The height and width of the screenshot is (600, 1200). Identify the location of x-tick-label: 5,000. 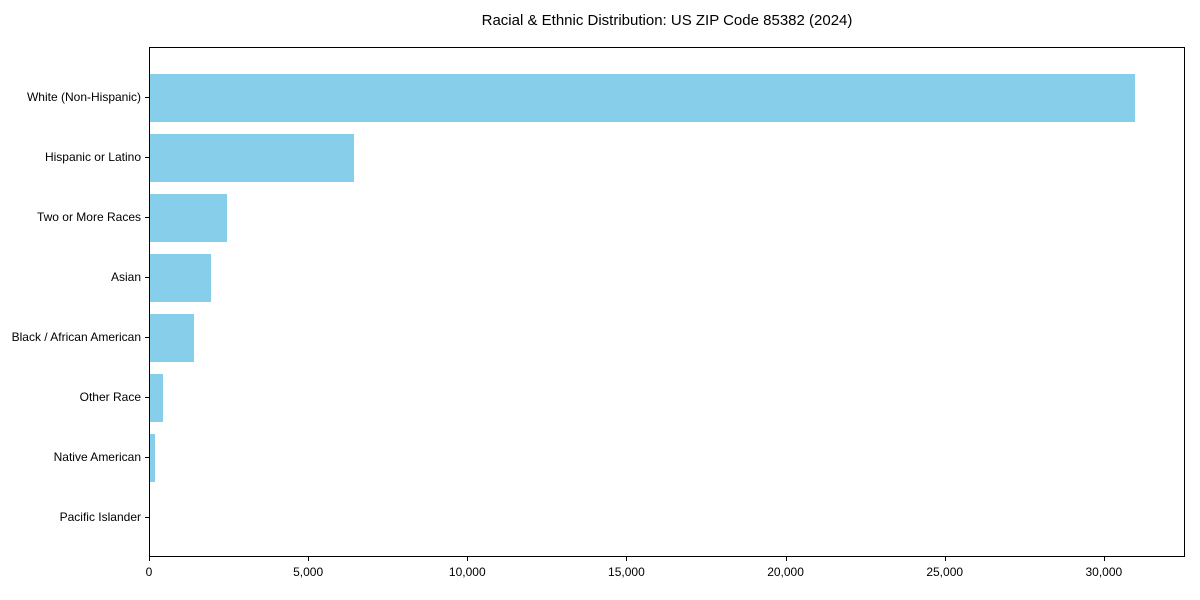
(308, 572).